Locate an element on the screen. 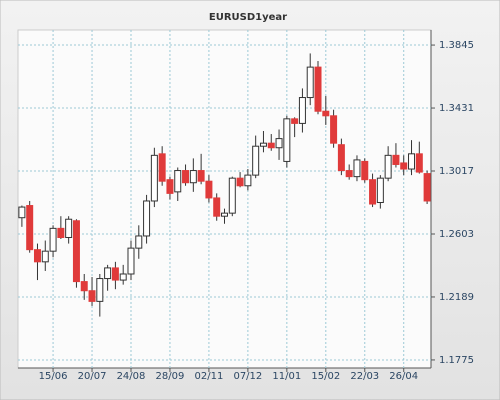 This screenshot has height=400, width=500. y-tick-label: 1.3845 is located at coordinates (456, 45).